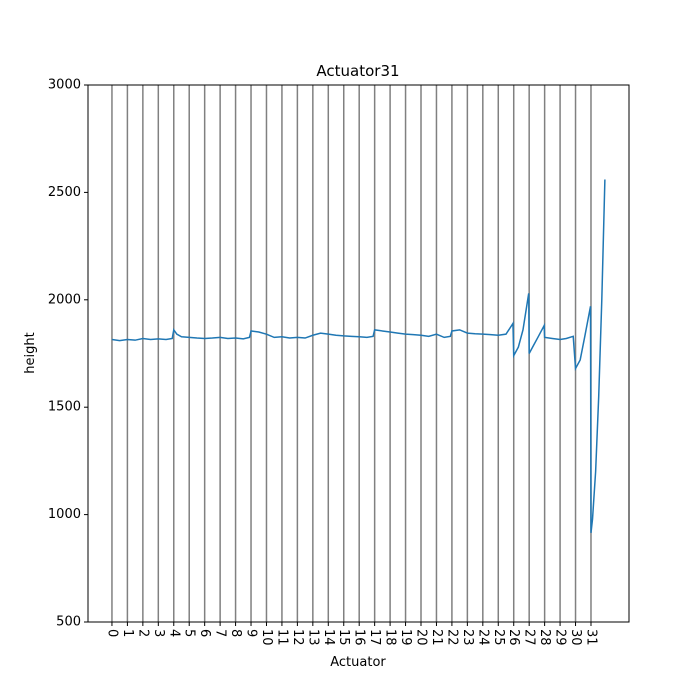 This screenshot has height=700, width=700. Describe the element at coordinates (111, 633) in the screenshot. I see `x-tick-label: 0` at that location.